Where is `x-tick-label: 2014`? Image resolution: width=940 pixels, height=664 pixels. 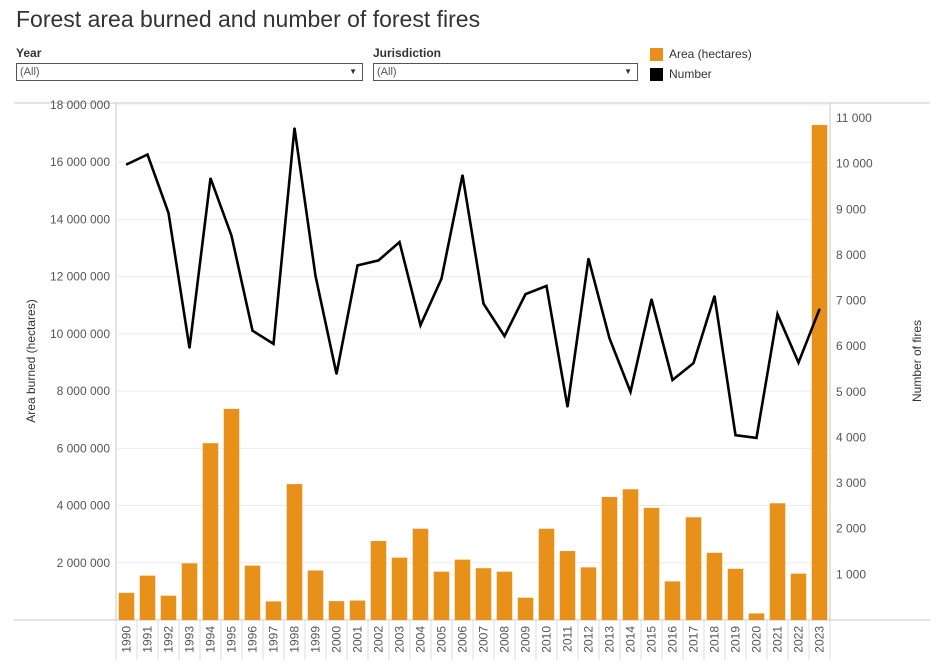
x-tick-label: 2014 is located at coordinates (631, 639).